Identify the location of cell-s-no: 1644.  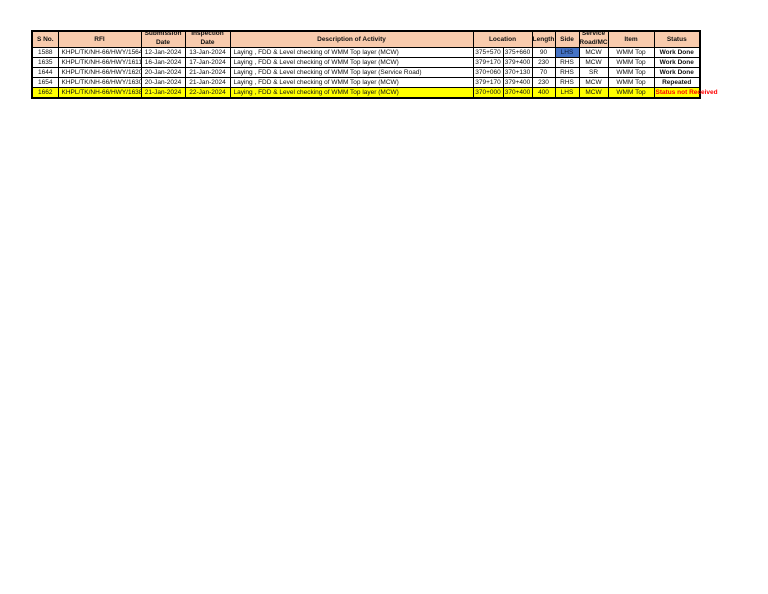
(45, 72).